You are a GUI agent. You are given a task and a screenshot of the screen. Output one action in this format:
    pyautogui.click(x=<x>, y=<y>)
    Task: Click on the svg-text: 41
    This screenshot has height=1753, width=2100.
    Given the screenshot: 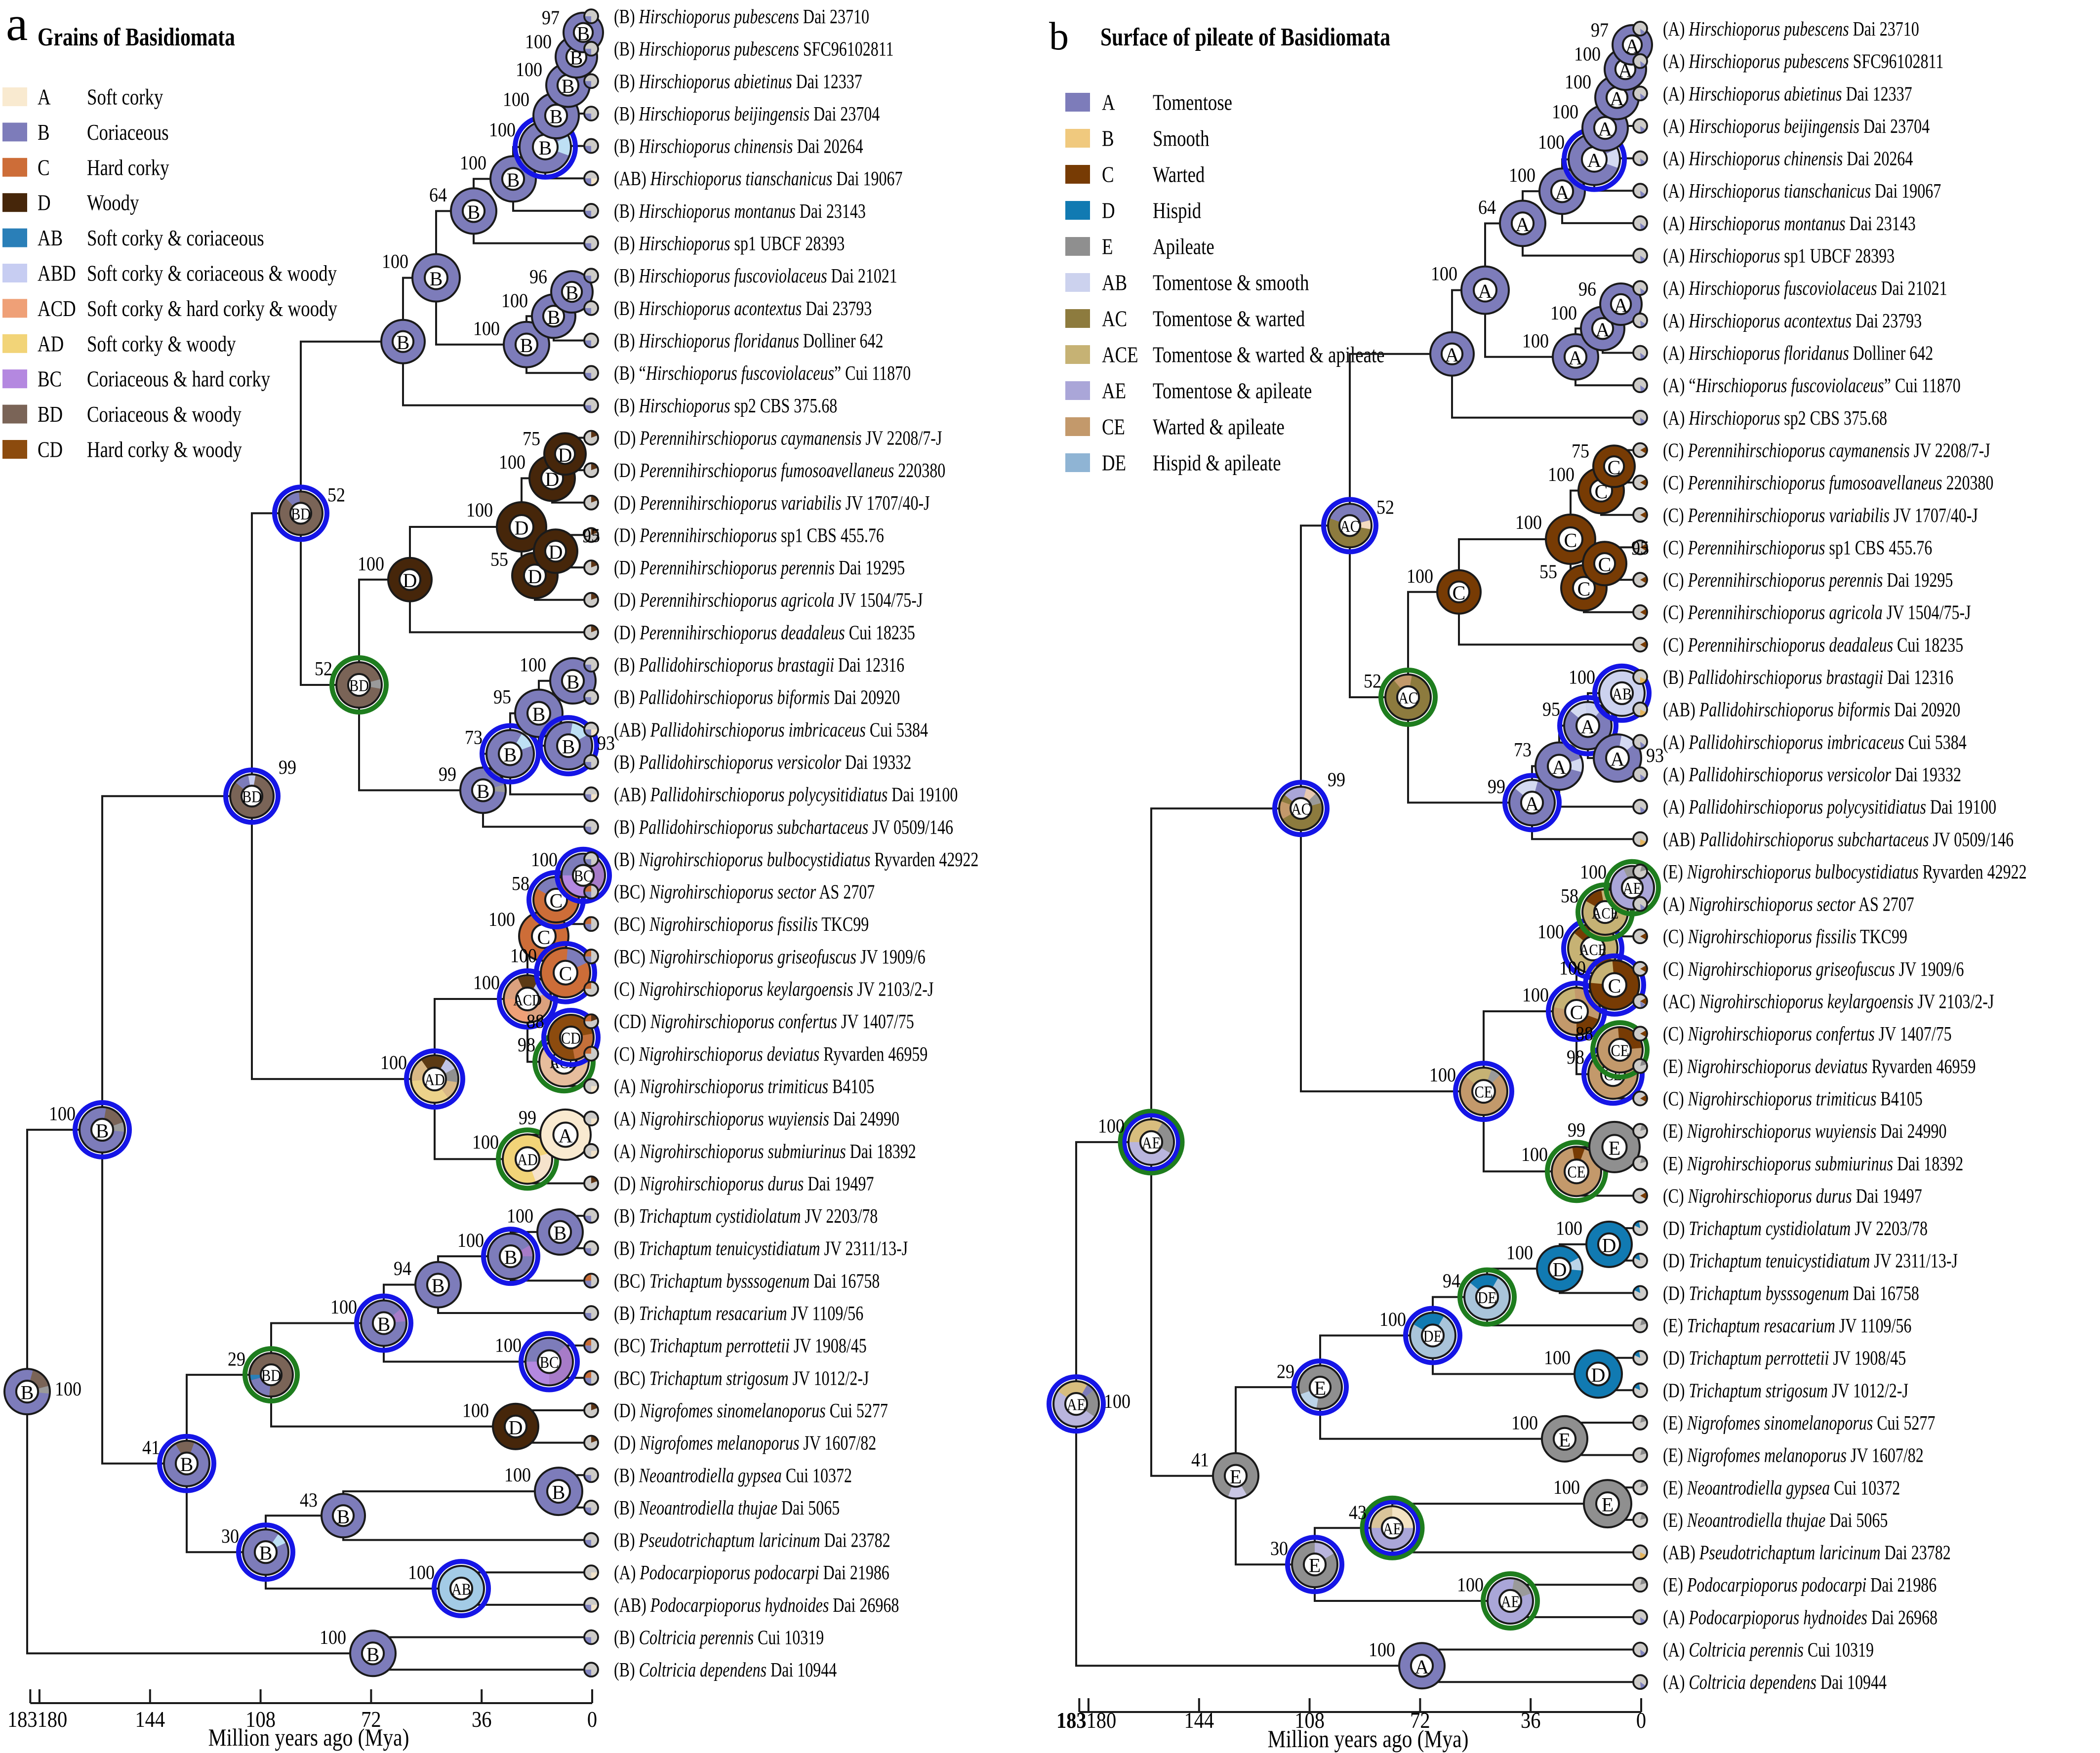 What is the action you would take?
    pyautogui.click(x=1200, y=1459)
    